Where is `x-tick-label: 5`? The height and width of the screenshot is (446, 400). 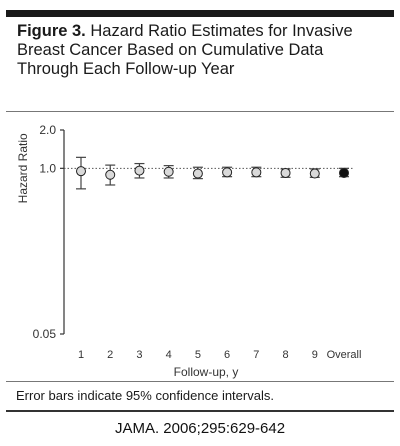 x-tick-label: 5 is located at coordinates (198, 355).